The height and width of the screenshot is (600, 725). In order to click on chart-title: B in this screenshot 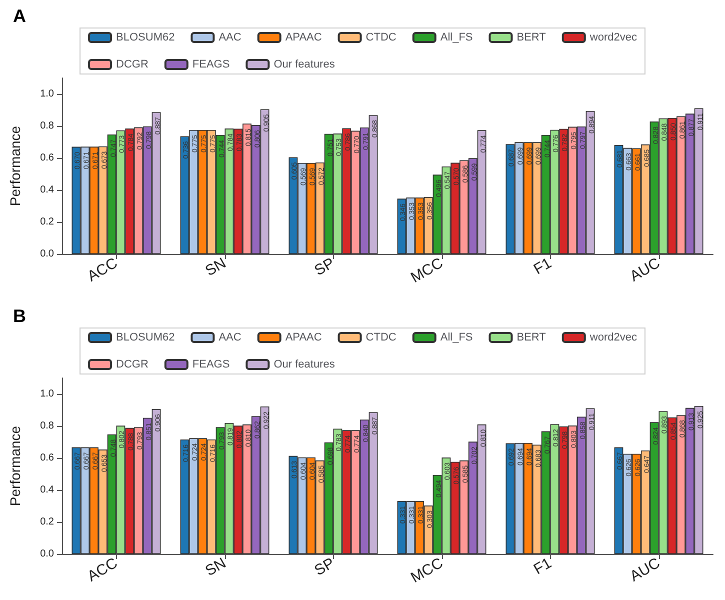, I will do `click(19, 316)`.